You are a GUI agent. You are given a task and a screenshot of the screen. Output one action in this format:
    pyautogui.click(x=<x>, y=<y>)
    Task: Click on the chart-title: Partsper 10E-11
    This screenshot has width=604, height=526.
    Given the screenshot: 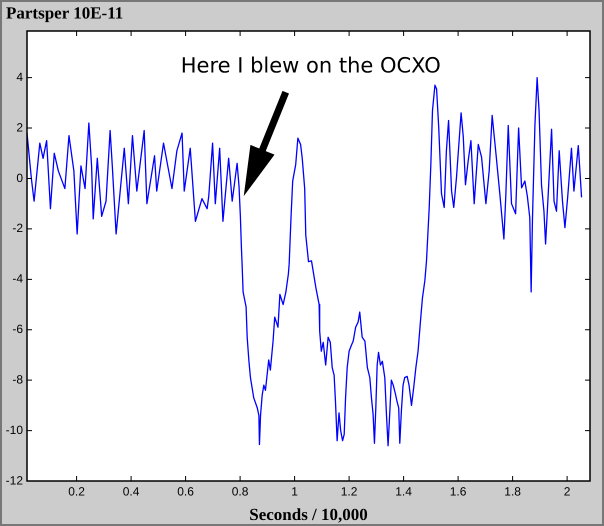 What is the action you would take?
    pyautogui.click(x=65, y=12)
    